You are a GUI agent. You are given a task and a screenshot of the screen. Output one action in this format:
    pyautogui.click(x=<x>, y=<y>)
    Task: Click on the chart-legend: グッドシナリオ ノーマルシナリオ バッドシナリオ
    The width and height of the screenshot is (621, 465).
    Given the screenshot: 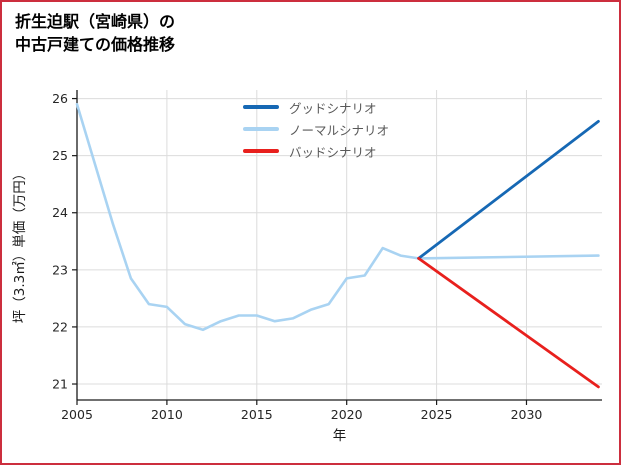 What is the action you would take?
    pyautogui.click(x=316, y=129)
    